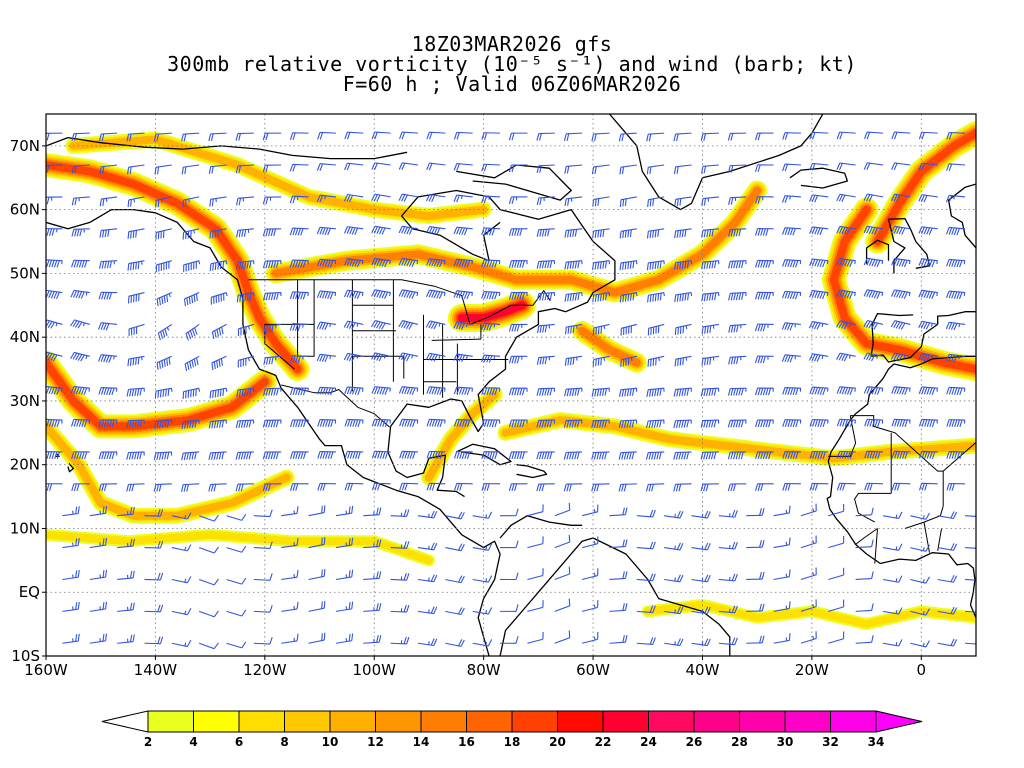 Image resolution: width=1024 pixels, height=768 pixels. I want to click on lon-tick-label: 140W, so click(156, 670).